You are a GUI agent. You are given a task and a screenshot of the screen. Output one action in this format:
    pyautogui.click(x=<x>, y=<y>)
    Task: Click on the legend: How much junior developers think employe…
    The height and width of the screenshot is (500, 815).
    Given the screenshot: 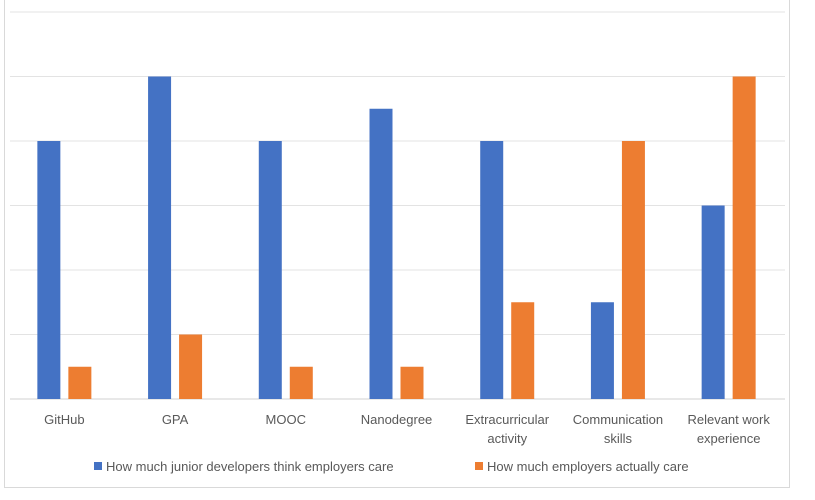 What is the action you would take?
    pyautogui.click(x=391, y=466)
    